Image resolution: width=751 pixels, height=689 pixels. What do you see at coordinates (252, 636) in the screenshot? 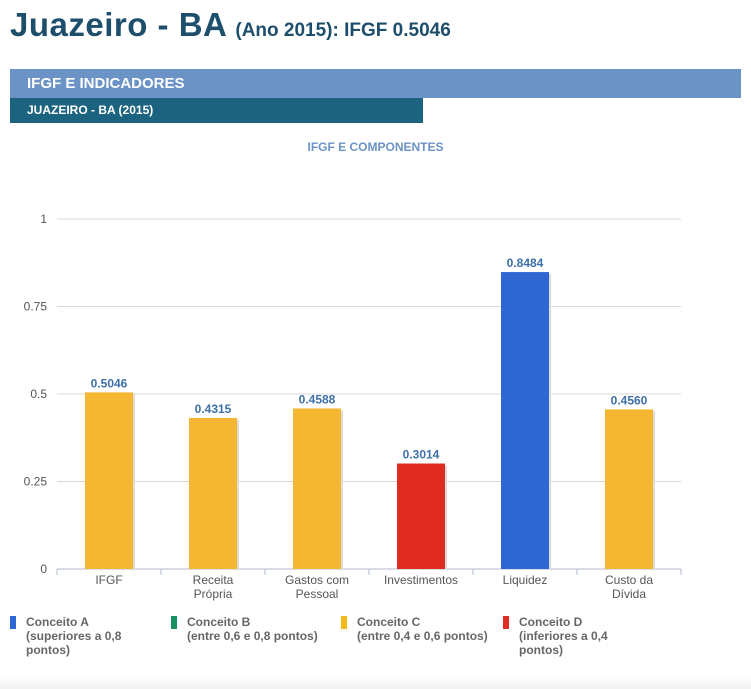
I see `legend-desc: (entre 0,6 e 0,8 pontos)` at bounding box center [252, 636].